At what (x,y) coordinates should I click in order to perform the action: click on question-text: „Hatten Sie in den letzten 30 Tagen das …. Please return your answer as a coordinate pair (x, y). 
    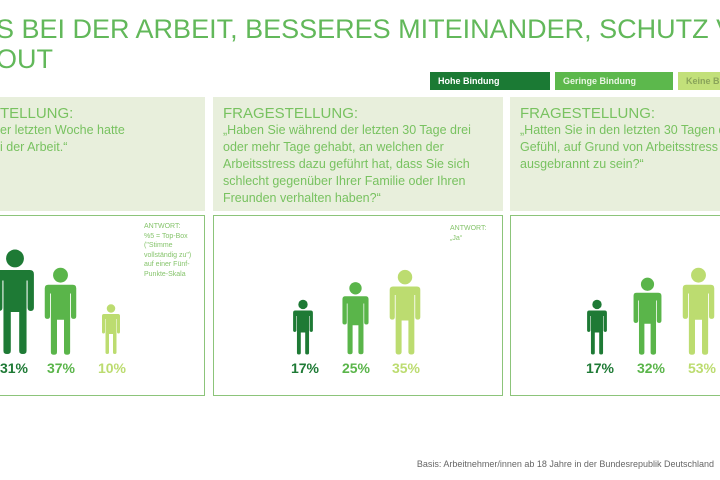
    Looking at the image, I should click on (620, 147).